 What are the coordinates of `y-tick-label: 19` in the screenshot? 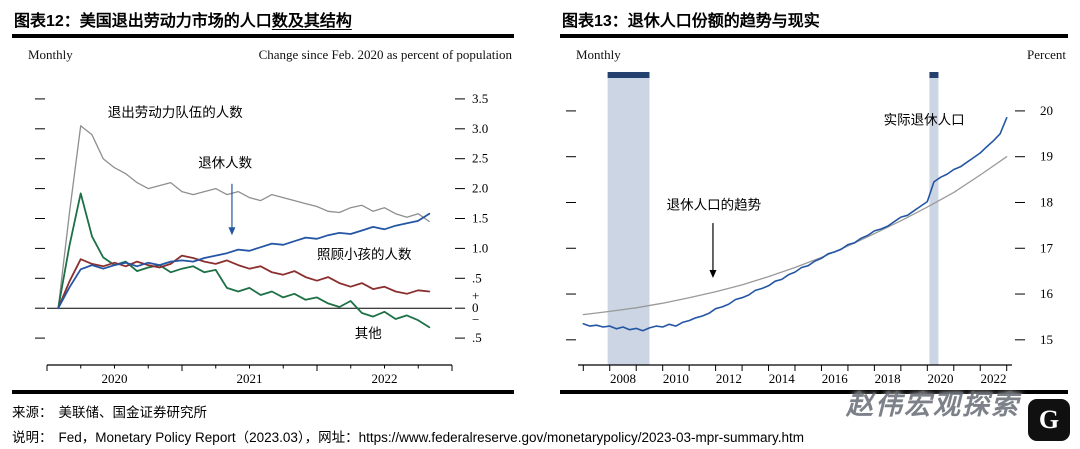 It's located at (1046, 156).